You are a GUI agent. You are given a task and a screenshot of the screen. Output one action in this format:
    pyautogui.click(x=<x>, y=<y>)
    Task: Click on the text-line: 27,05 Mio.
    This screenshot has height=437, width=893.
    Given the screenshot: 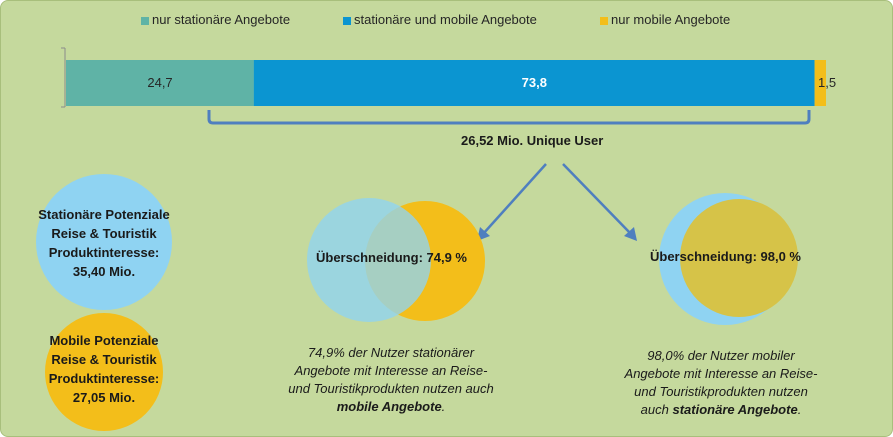 What is the action you would take?
    pyautogui.click(x=104, y=397)
    